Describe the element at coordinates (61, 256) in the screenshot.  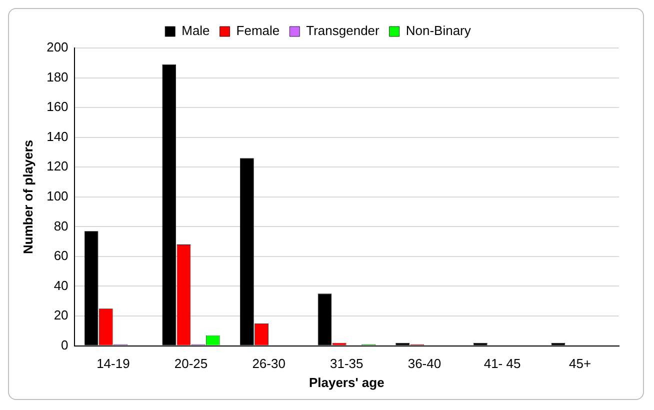
I see `y-tick-label: 60` at that location.